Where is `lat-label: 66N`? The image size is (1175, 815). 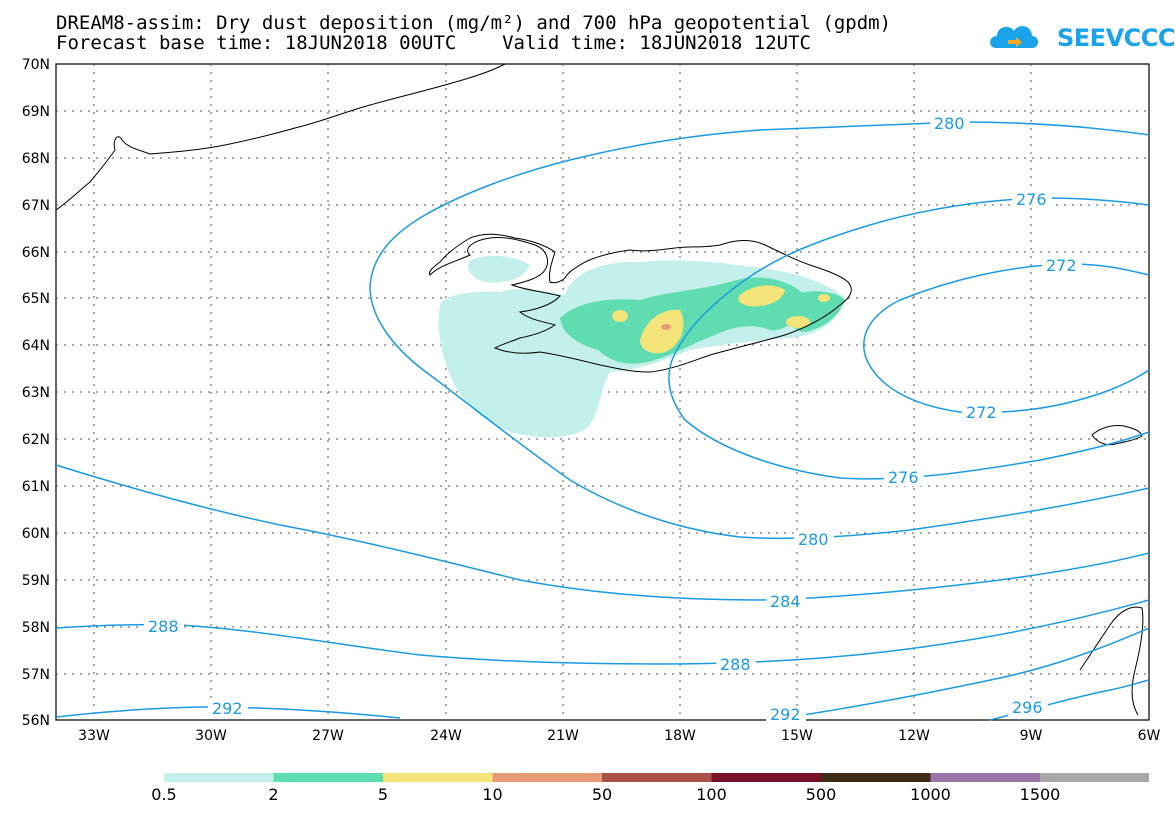 lat-label: 66N is located at coordinates (36, 253).